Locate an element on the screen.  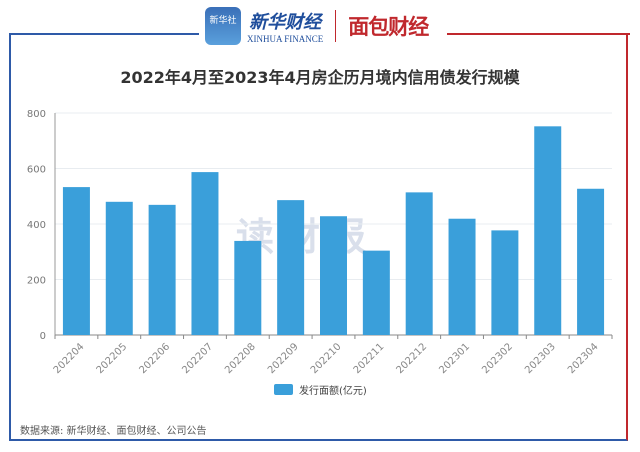
legend: 发行面额(亿元) is located at coordinates (320, 389).